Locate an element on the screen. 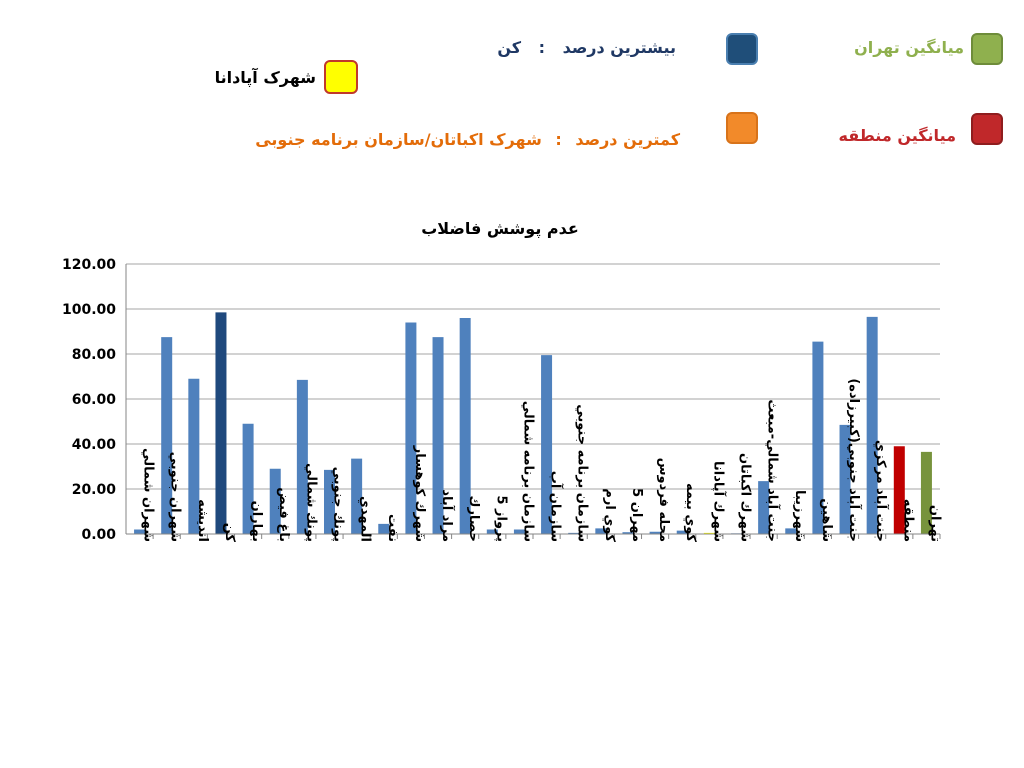  legend-max-label: بیشترین درصد is located at coordinates (619, 47).